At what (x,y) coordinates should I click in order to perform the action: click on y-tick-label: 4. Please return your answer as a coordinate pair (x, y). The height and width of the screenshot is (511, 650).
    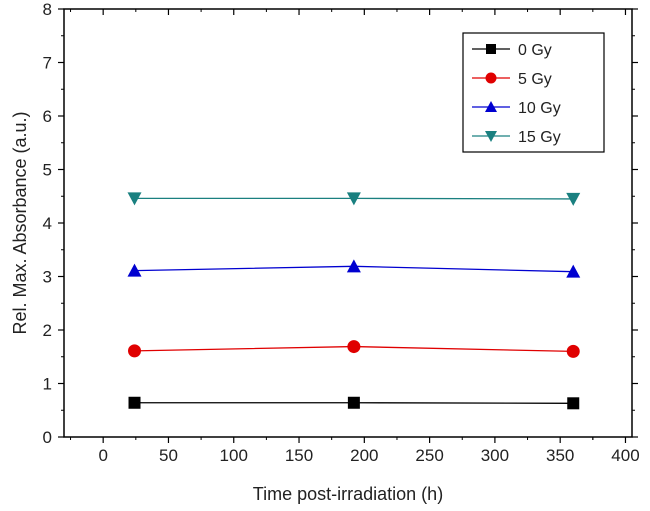
    Looking at the image, I should click on (47, 223).